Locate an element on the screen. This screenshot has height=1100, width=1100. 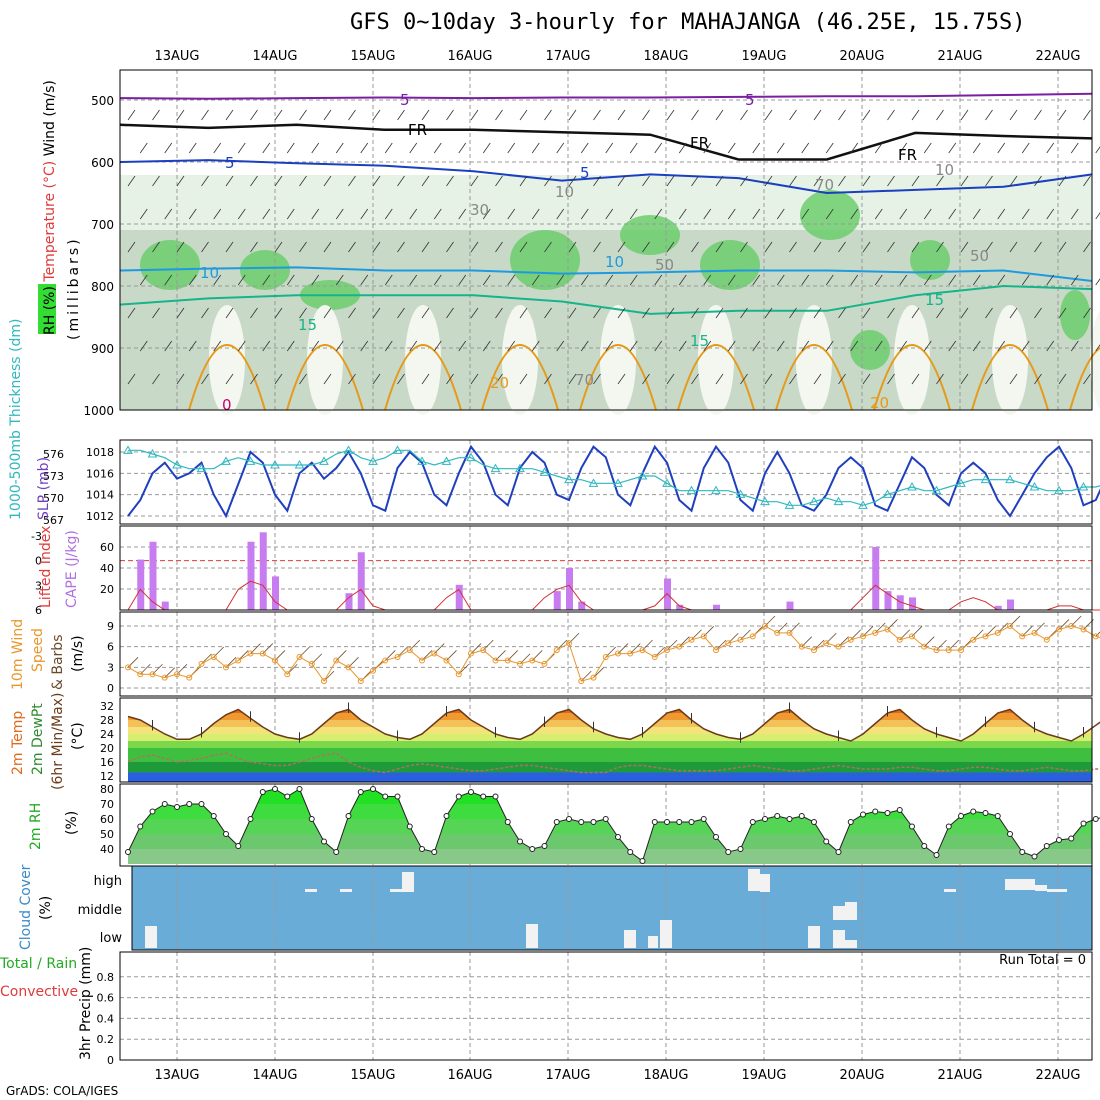
panel-frame-temp is located at coordinates (606, 740).